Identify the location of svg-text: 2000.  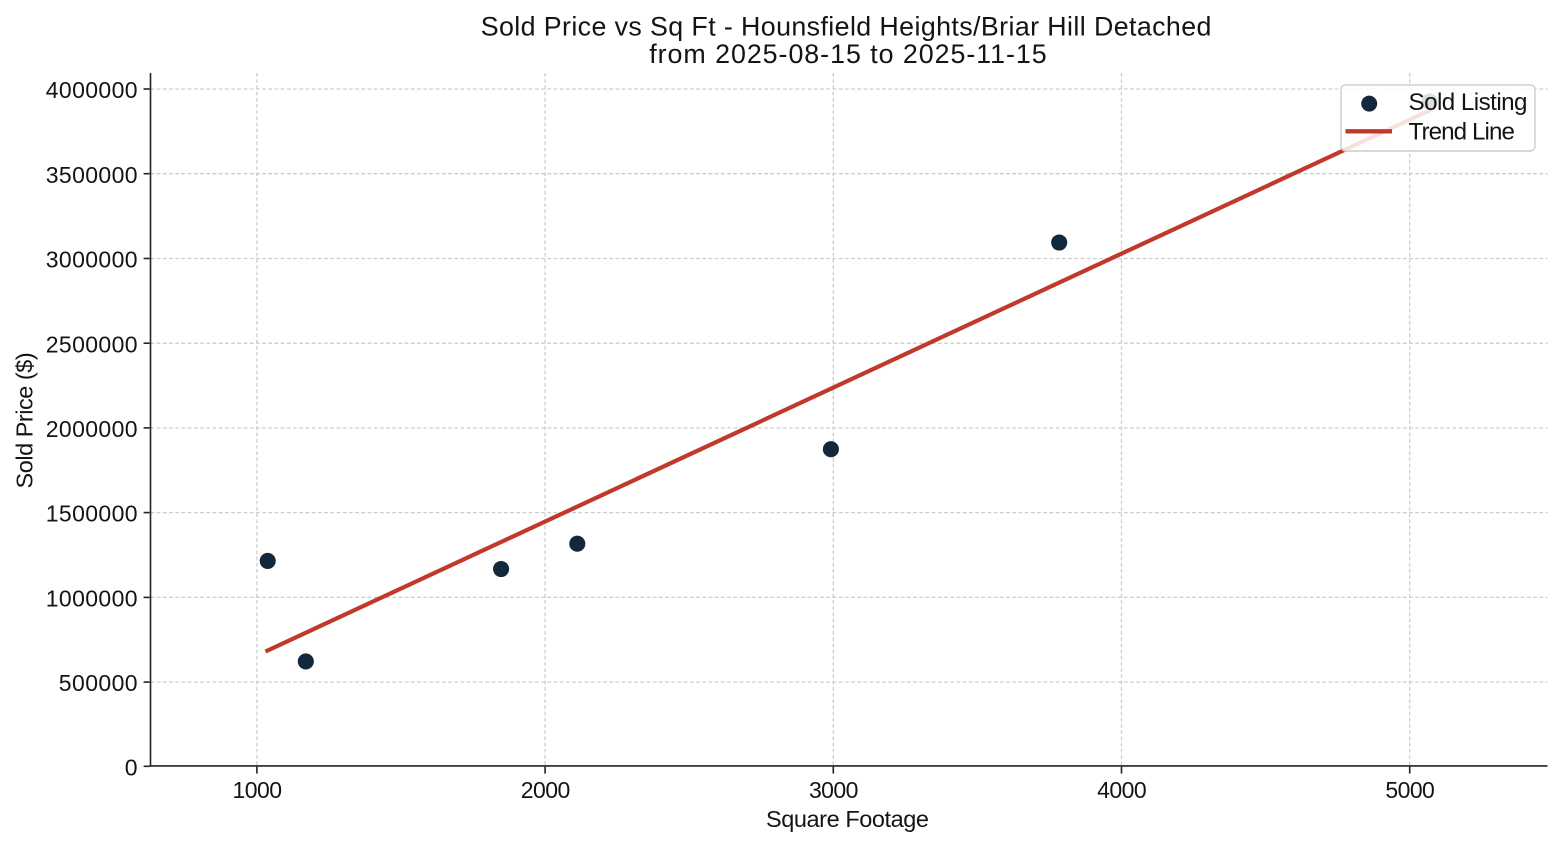
(546, 790).